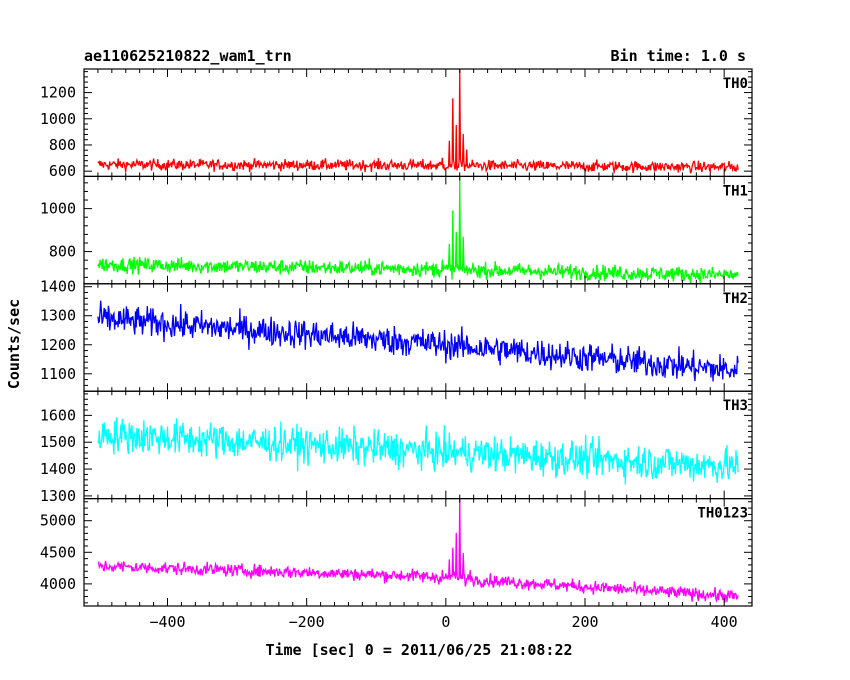  What do you see at coordinates (58, 521) in the screenshot?
I see `y-tick-label-th0123: 5000` at bounding box center [58, 521].